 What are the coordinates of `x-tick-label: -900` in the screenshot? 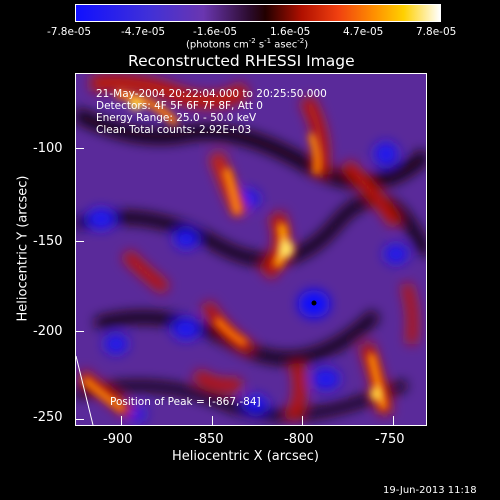 It's located at (118, 439).